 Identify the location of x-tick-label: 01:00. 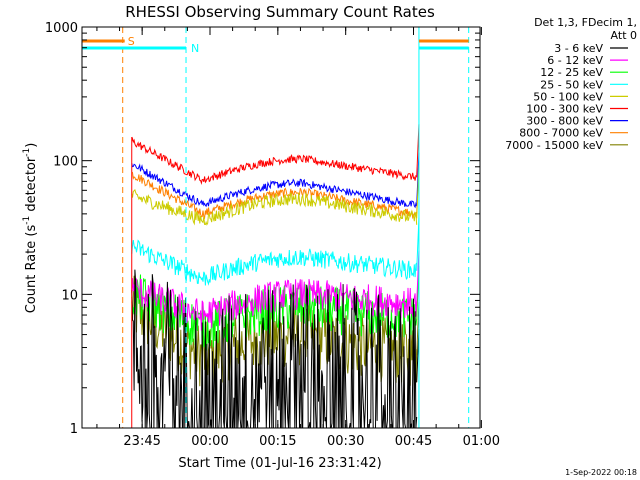
(481, 441).